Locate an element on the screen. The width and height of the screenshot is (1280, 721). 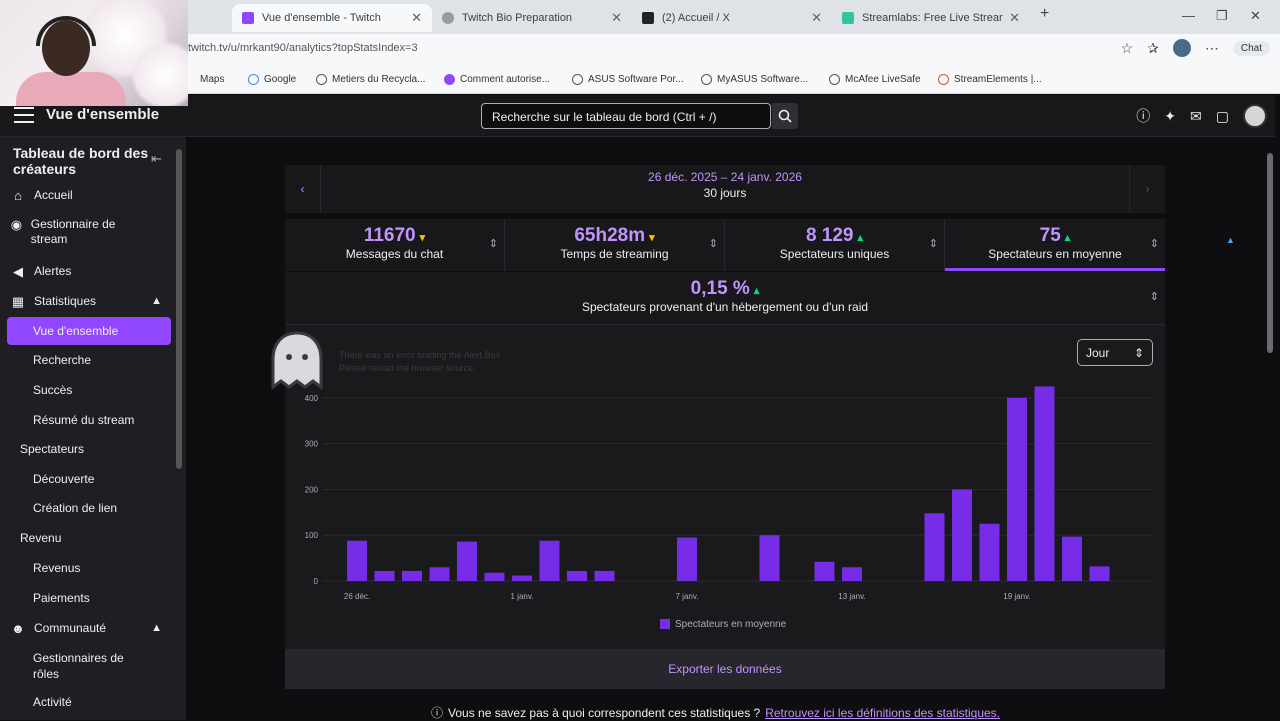
sidebar-item-statistiques: ▦ Statistiques is located at coordinates (90, 301).